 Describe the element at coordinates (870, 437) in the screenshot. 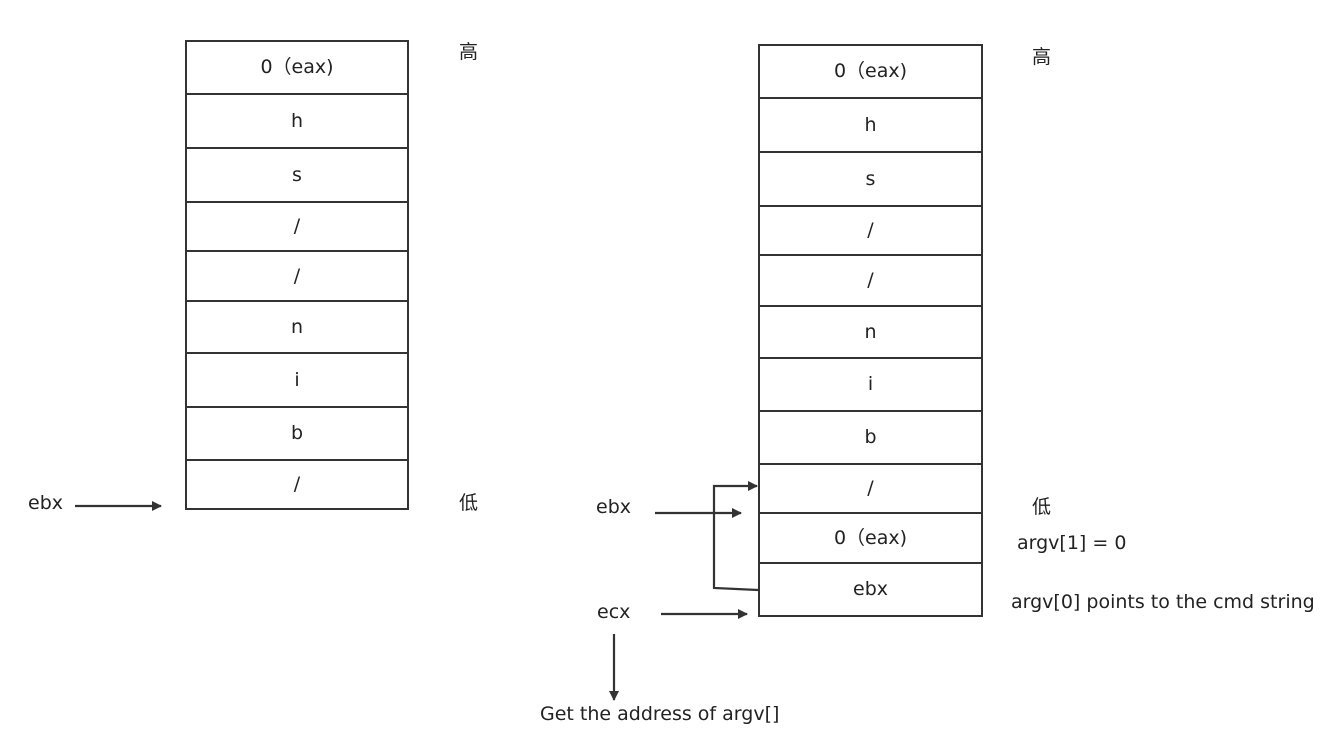

I see `right-stack-cell-b: b` at that location.